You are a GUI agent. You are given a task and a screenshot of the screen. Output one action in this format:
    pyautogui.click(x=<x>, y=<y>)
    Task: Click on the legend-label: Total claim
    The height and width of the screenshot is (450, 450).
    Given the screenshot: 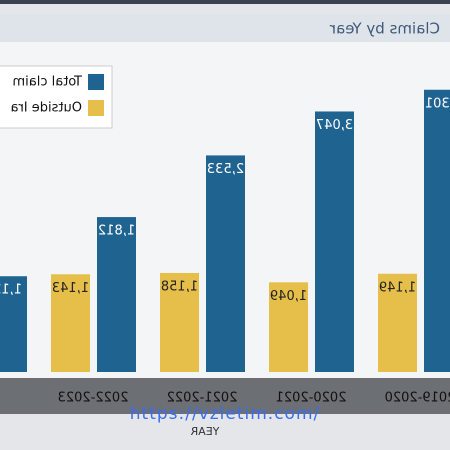 What is the action you would take?
    pyautogui.click(x=48, y=82)
    